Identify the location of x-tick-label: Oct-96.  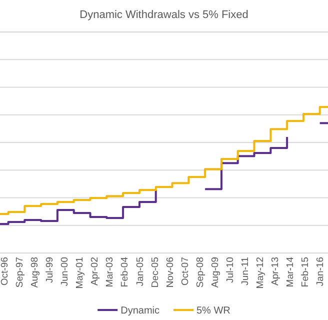
(5, 271).